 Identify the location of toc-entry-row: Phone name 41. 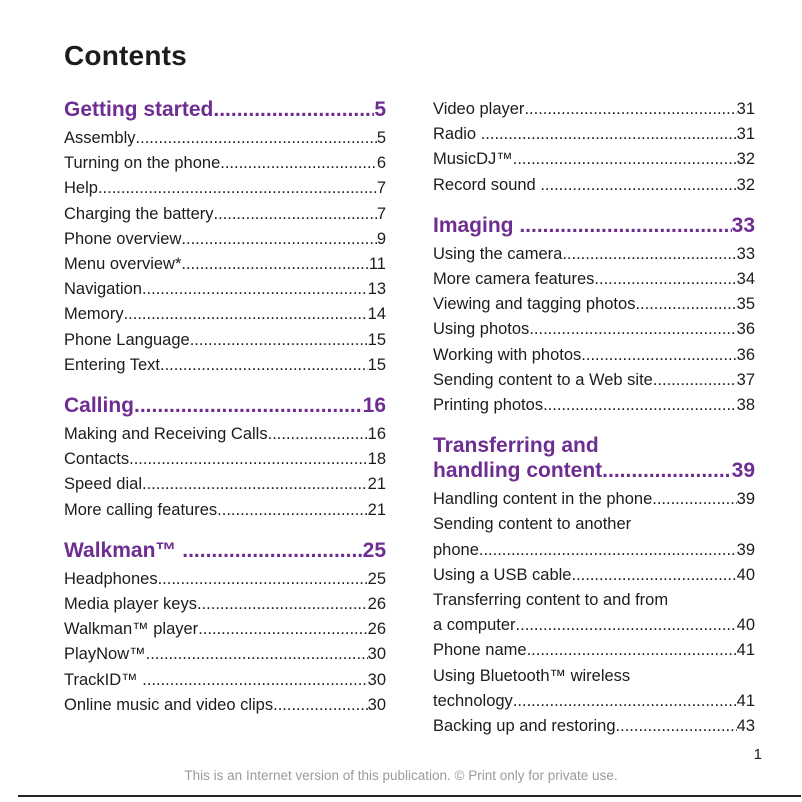
(594, 650).